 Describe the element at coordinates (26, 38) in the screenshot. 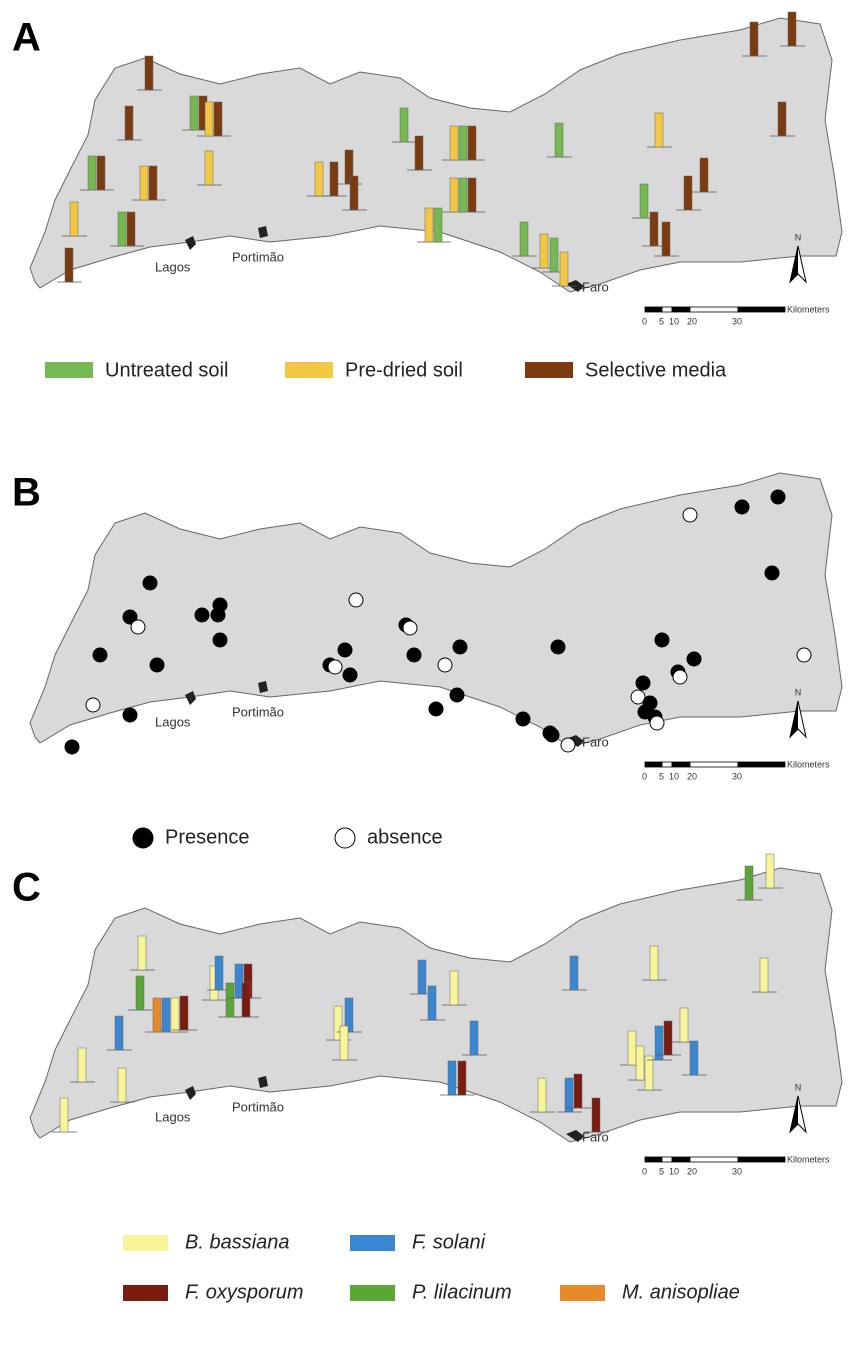

I see `panel-label: A` at that location.